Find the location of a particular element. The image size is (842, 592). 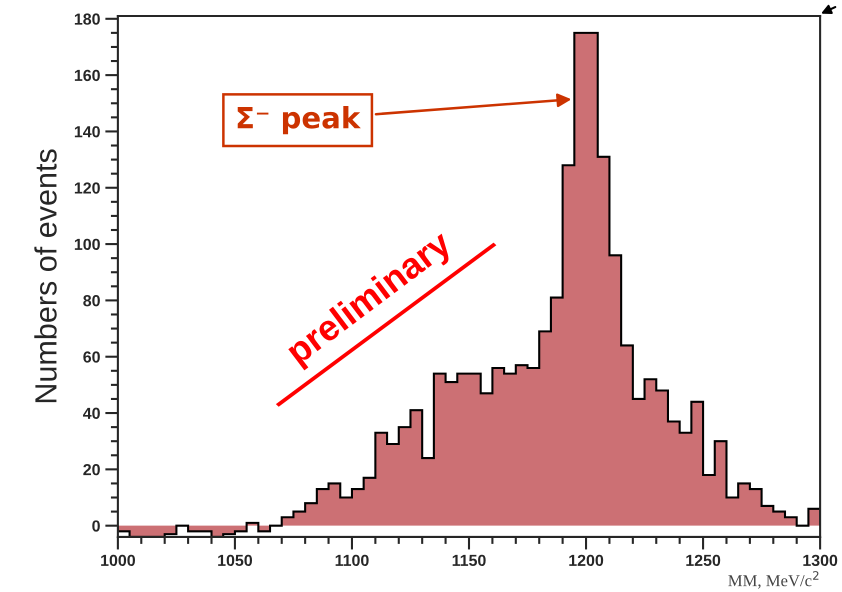

annotation: Σ⁻ peak is located at coordinates (299, 120).